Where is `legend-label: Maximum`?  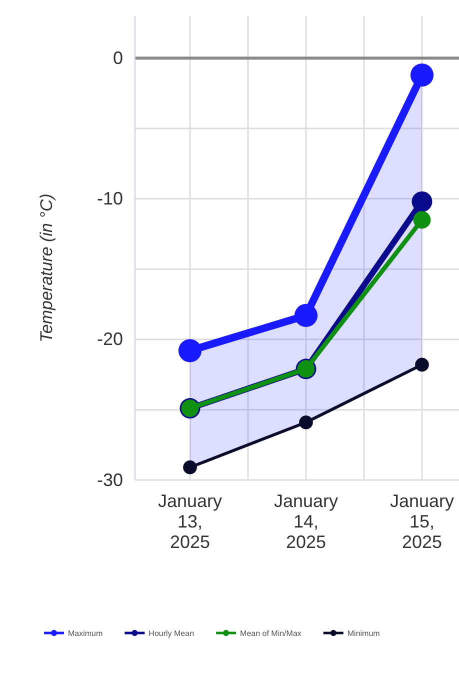
legend-label: Maximum is located at coordinates (86, 633).